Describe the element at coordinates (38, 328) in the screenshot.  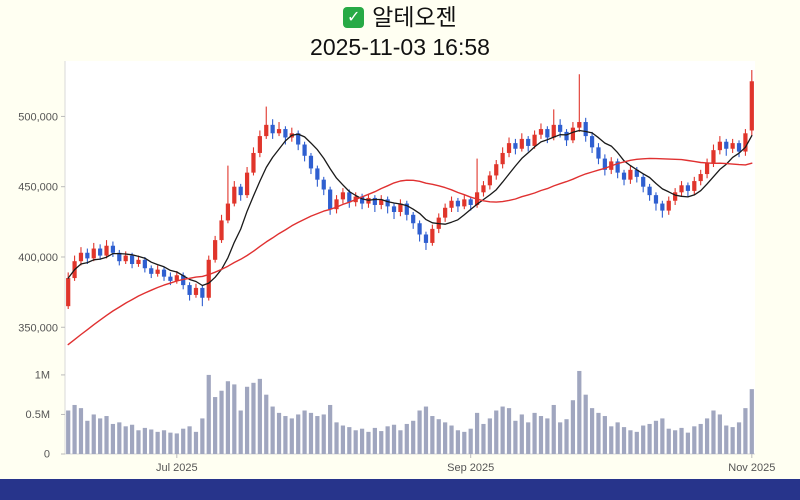
I see `svg-text: 350,000` at that location.